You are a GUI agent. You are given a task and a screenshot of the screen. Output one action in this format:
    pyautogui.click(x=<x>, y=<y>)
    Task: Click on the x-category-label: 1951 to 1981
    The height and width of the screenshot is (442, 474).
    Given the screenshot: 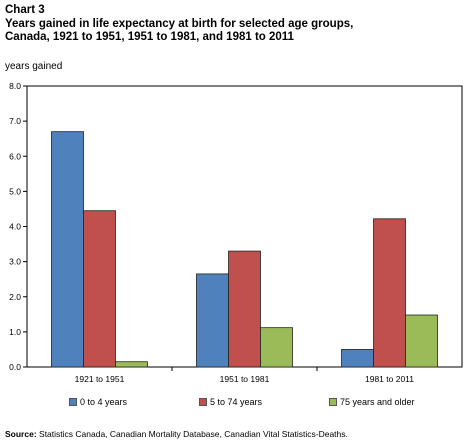 What is the action you would take?
    pyautogui.click(x=245, y=379)
    